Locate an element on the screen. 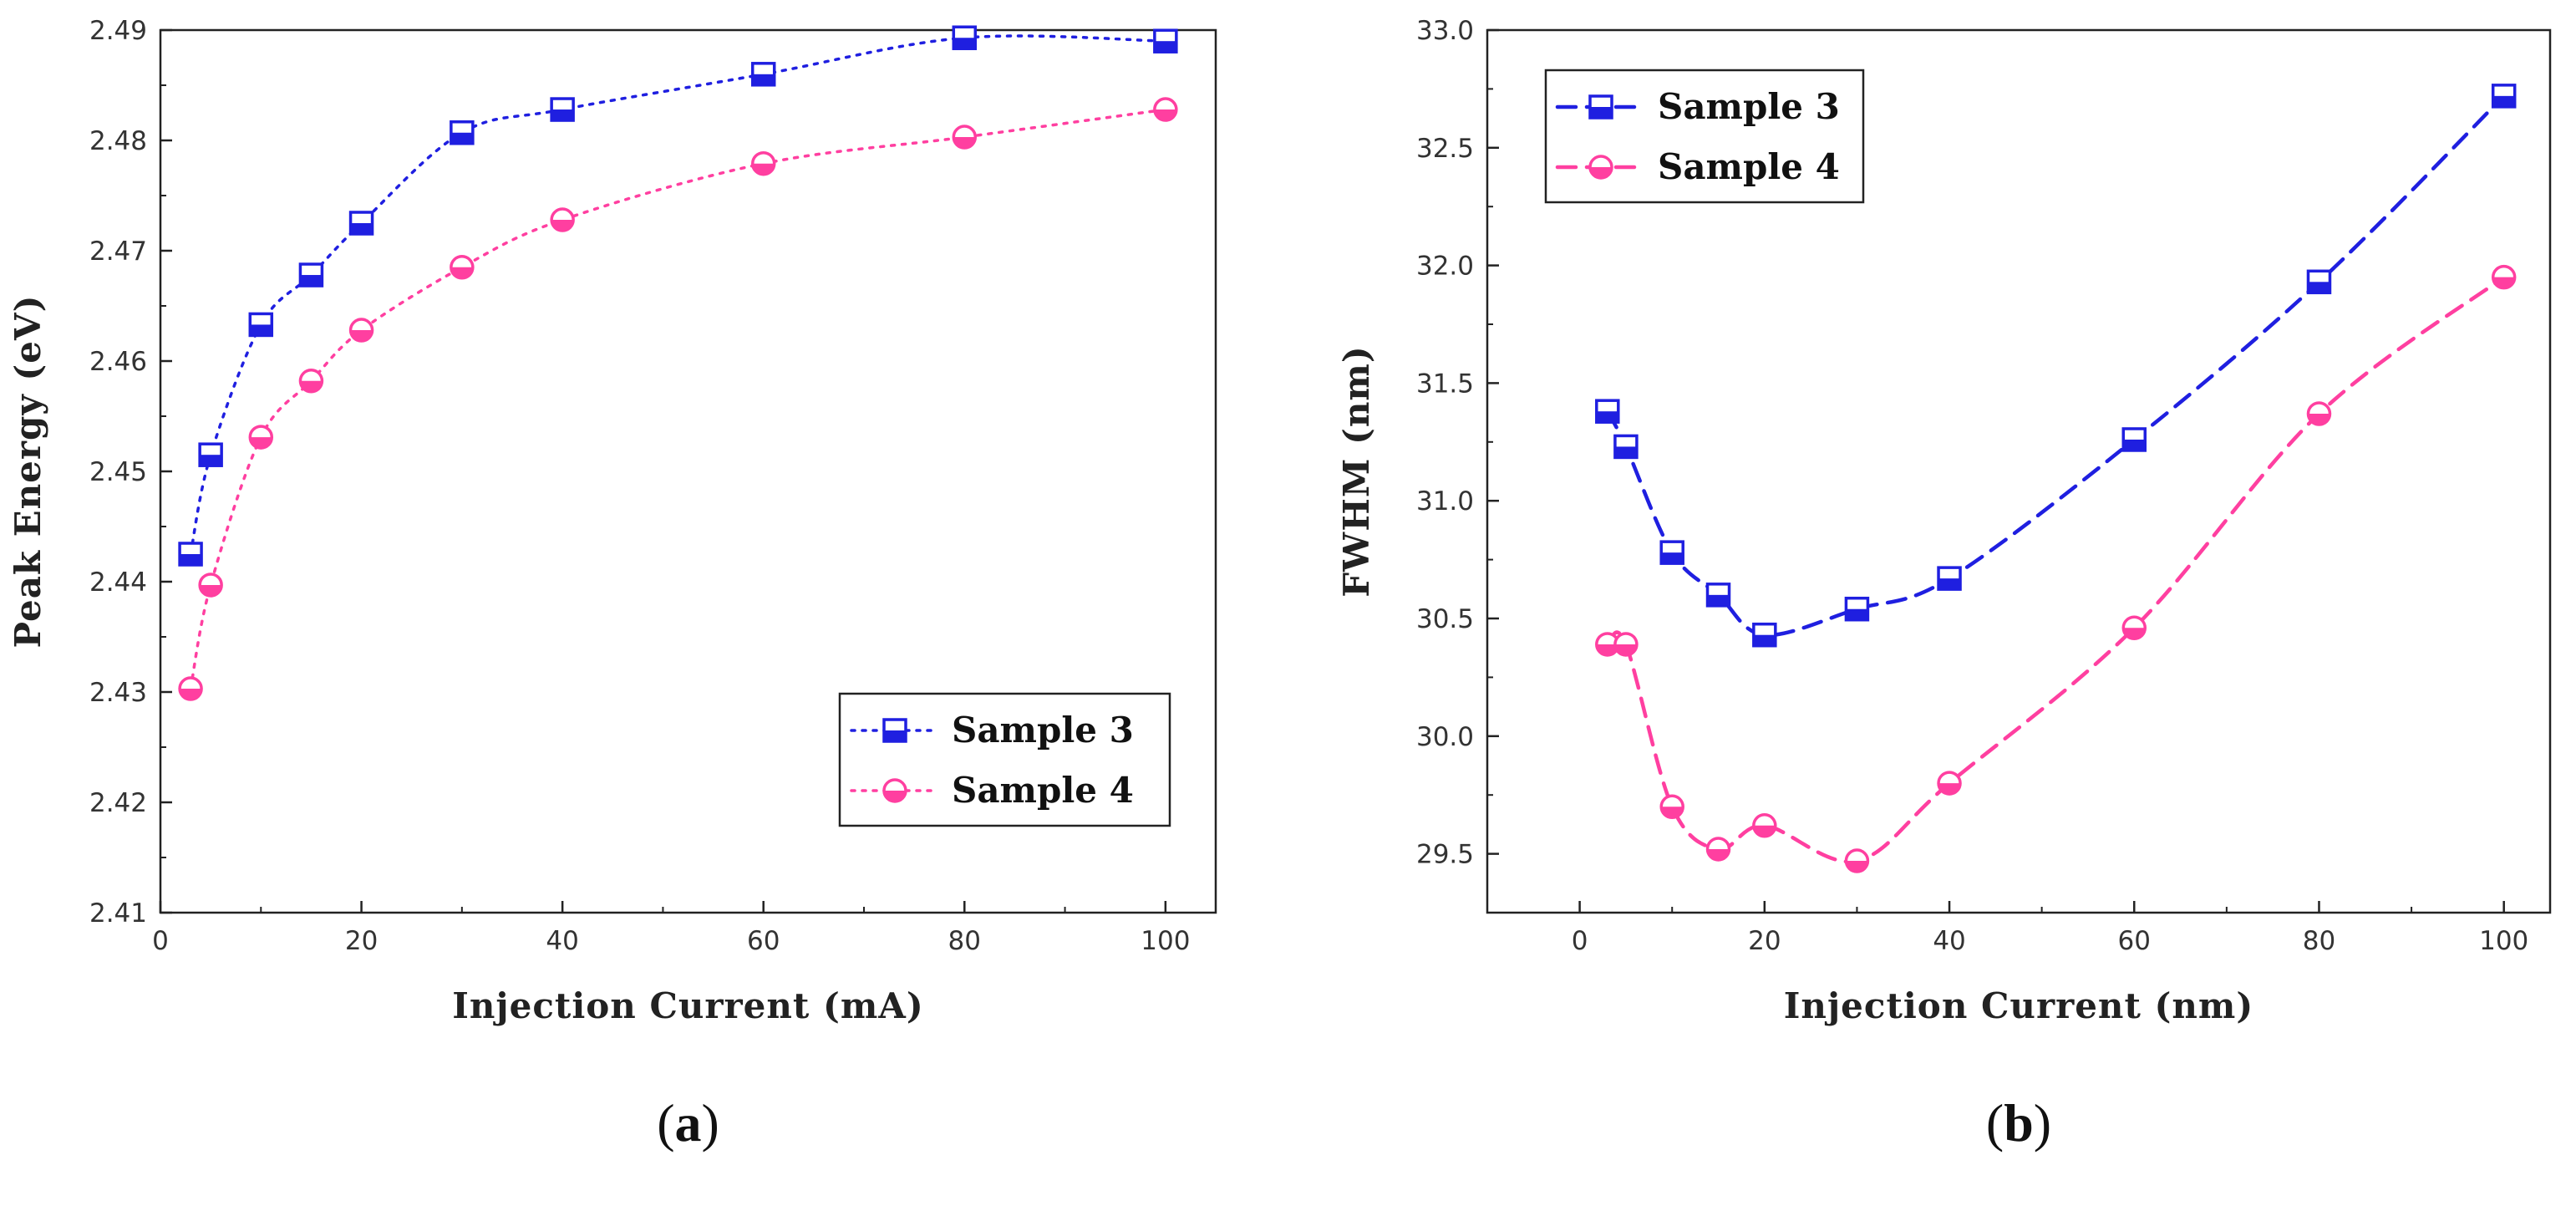  y-tick-label: 2.41 is located at coordinates (118, 913).